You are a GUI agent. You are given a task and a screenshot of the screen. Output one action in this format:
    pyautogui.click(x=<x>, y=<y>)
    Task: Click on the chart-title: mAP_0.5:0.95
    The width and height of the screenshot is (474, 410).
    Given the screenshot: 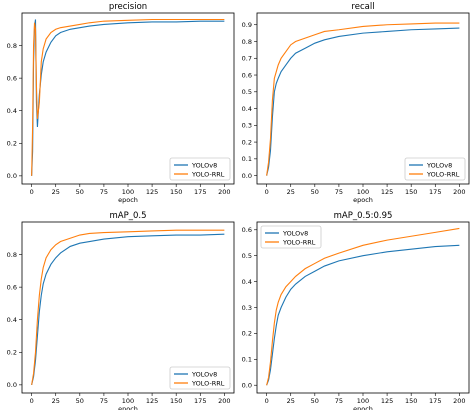 What is the action you would take?
    pyautogui.click(x=363, y=216)
    